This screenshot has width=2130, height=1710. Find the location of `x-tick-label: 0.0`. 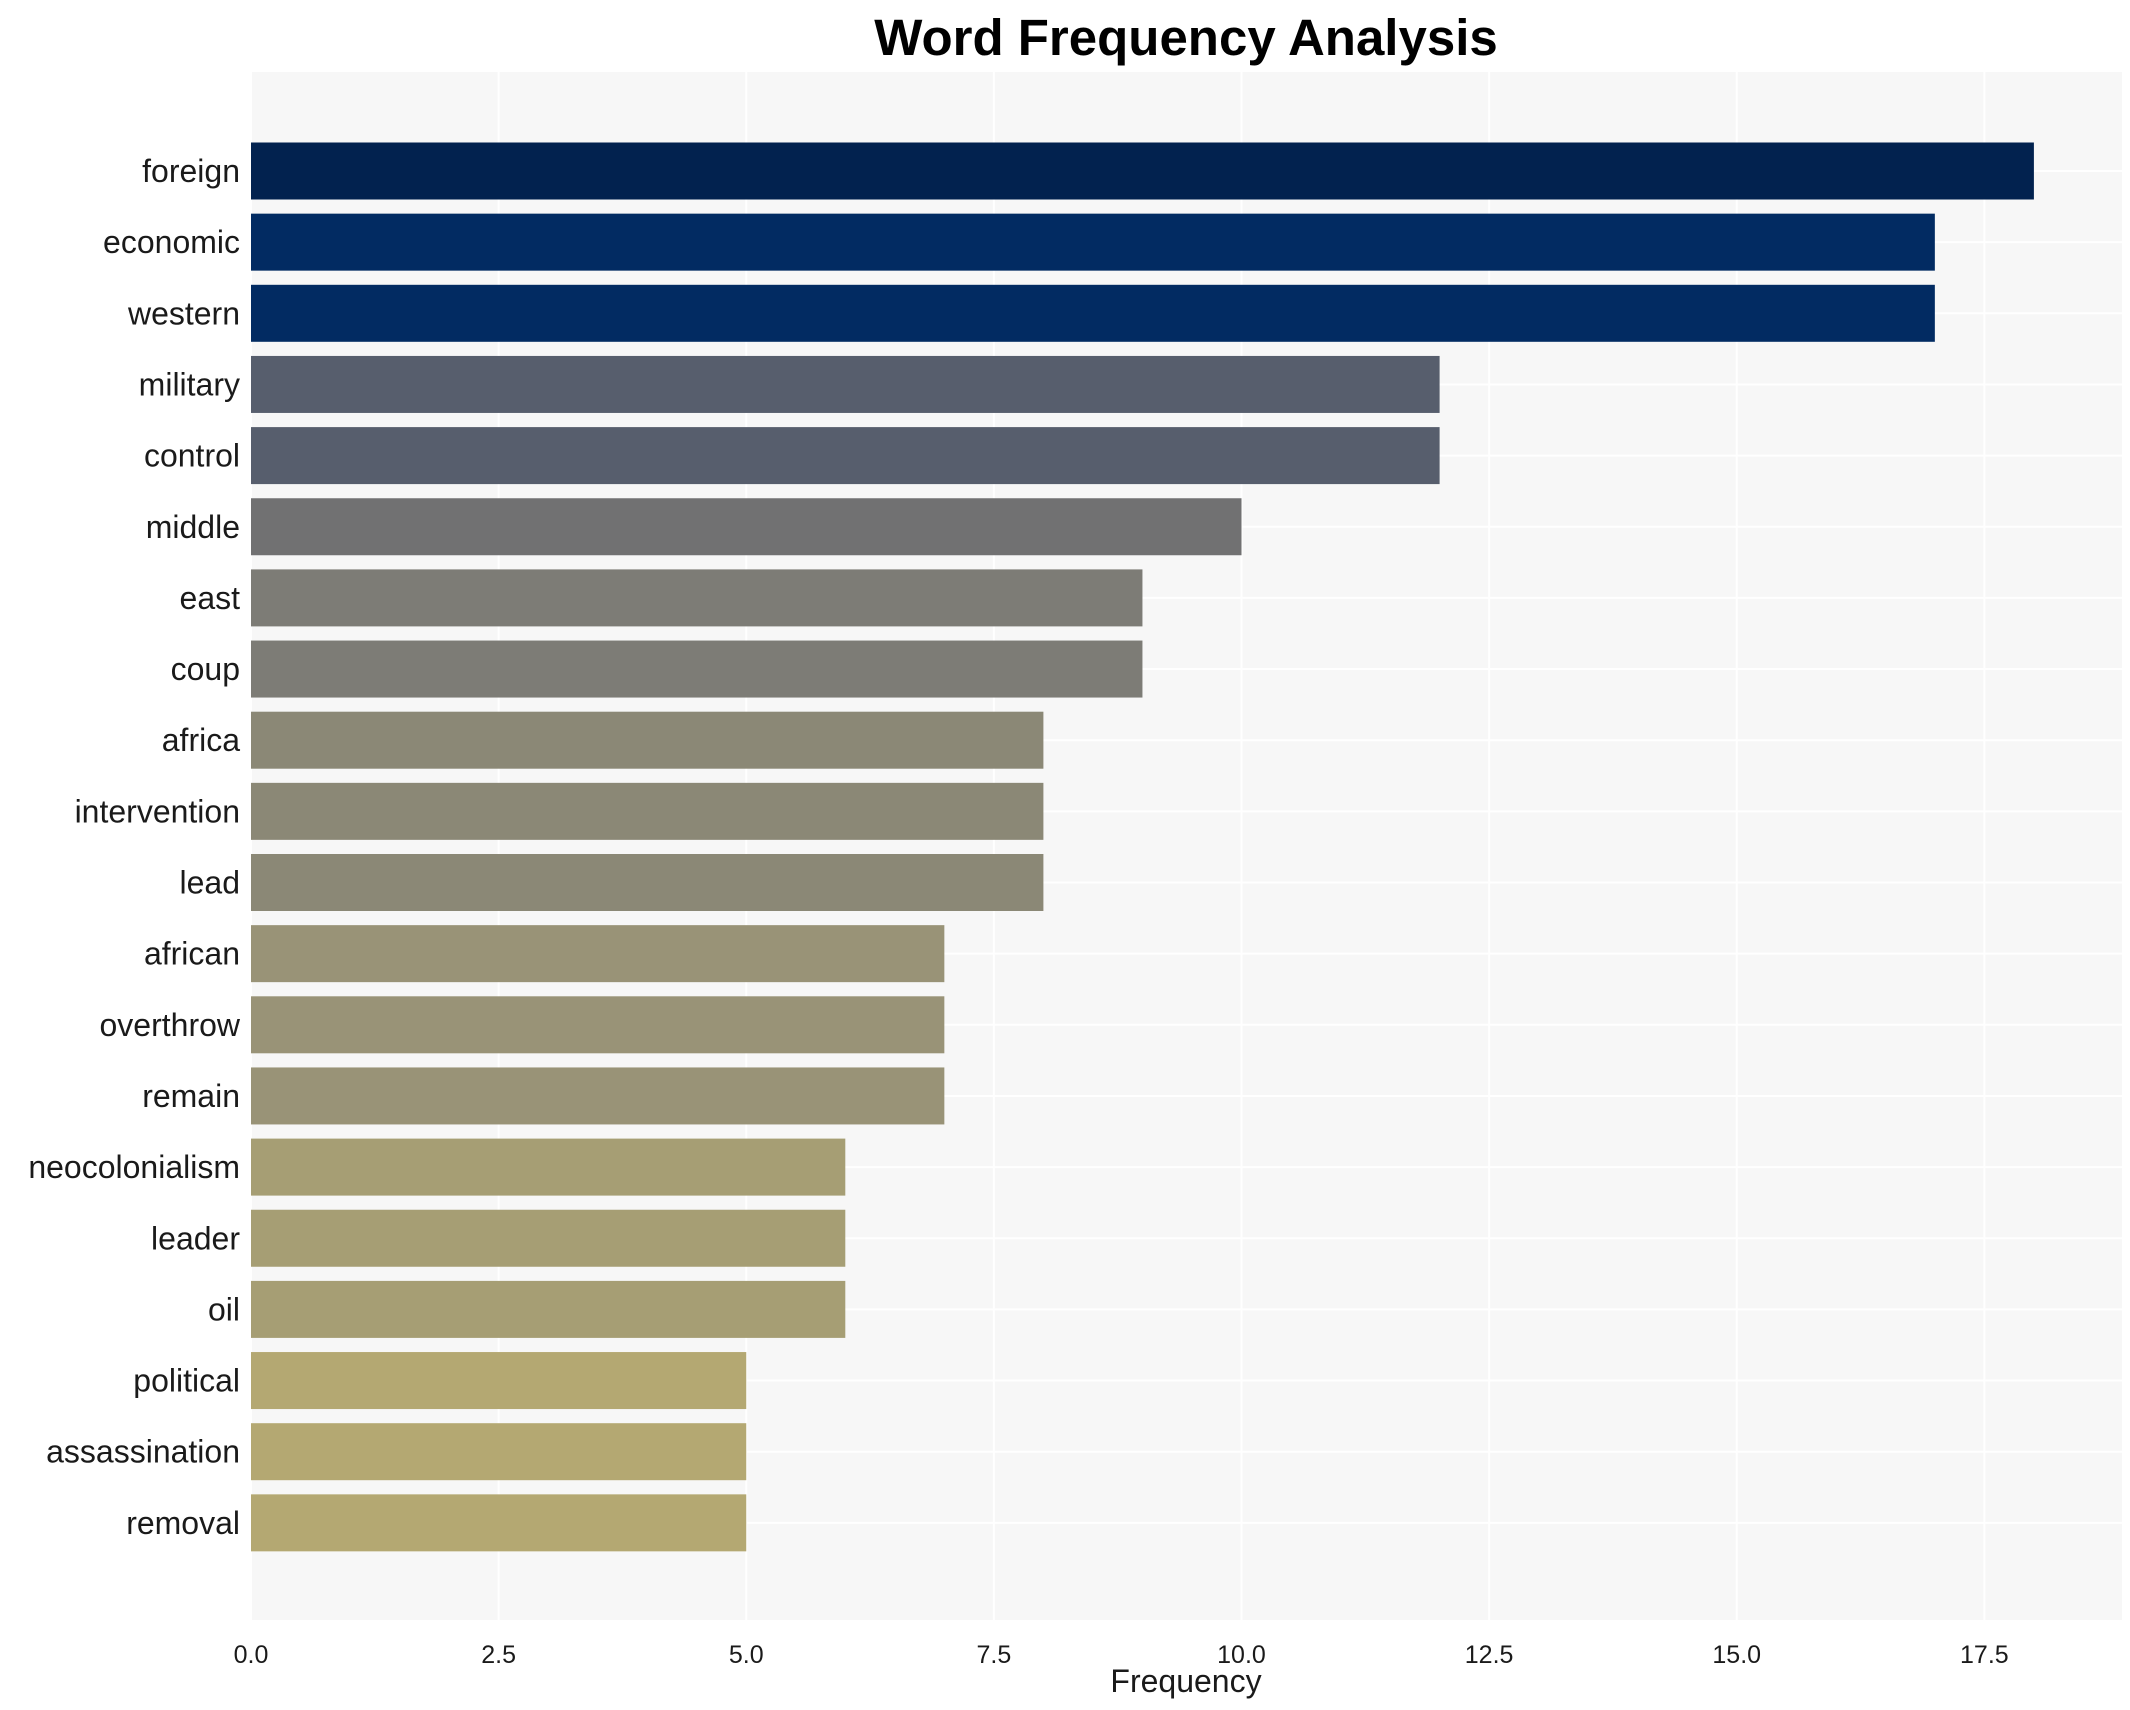

x-tick-label: 0.0 is located at coordinates (251, 1655).